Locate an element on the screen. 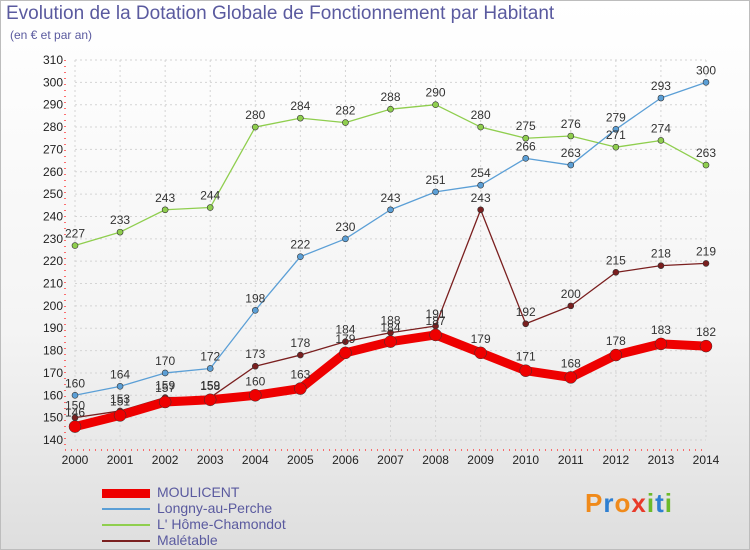 Image resolution: width=750 pixels, height=550 pixels. legend-item-longny: Longny-au-Perche is located at coordinates (232, 508).